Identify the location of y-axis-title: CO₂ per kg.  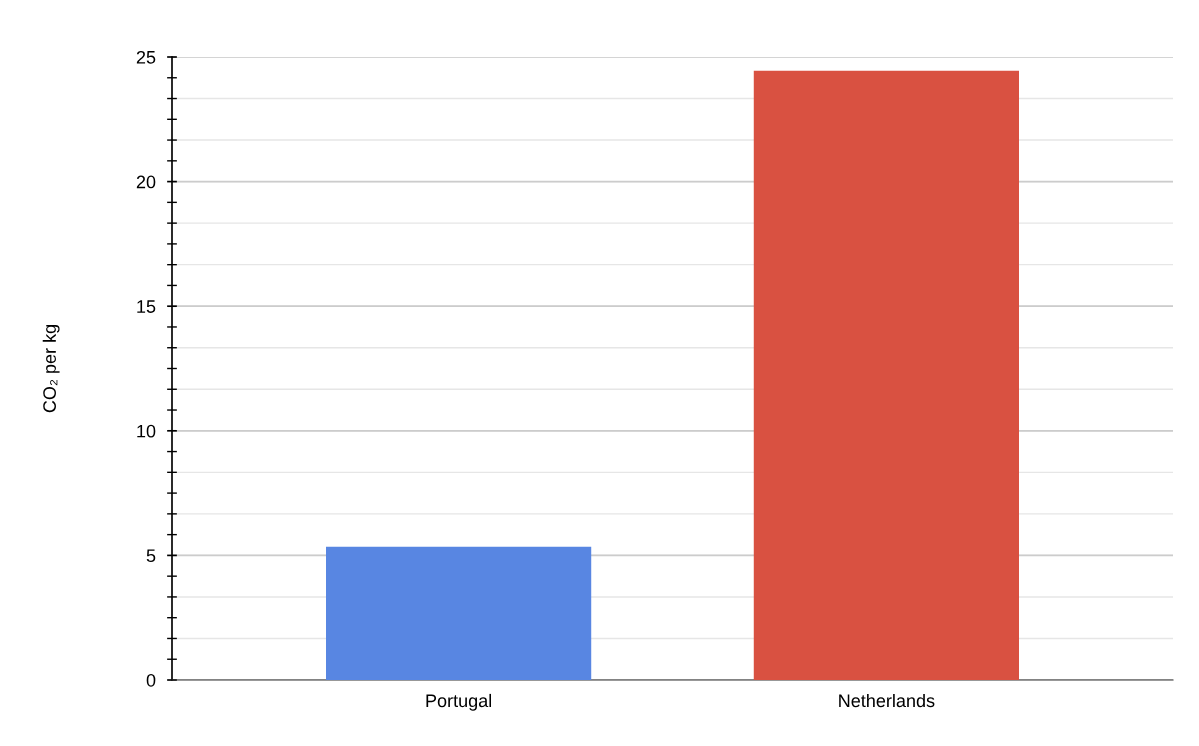
(51, 369).